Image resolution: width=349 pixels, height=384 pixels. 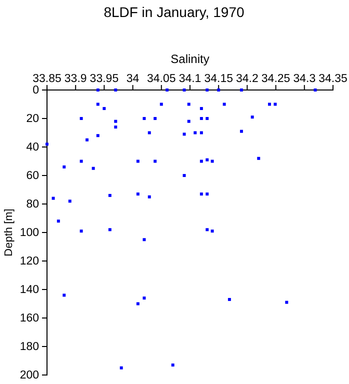 What do you see at coordinates (29, 290) in the screenshot?
I see `y-tick-label: 140` at bounding box center [29, 290].